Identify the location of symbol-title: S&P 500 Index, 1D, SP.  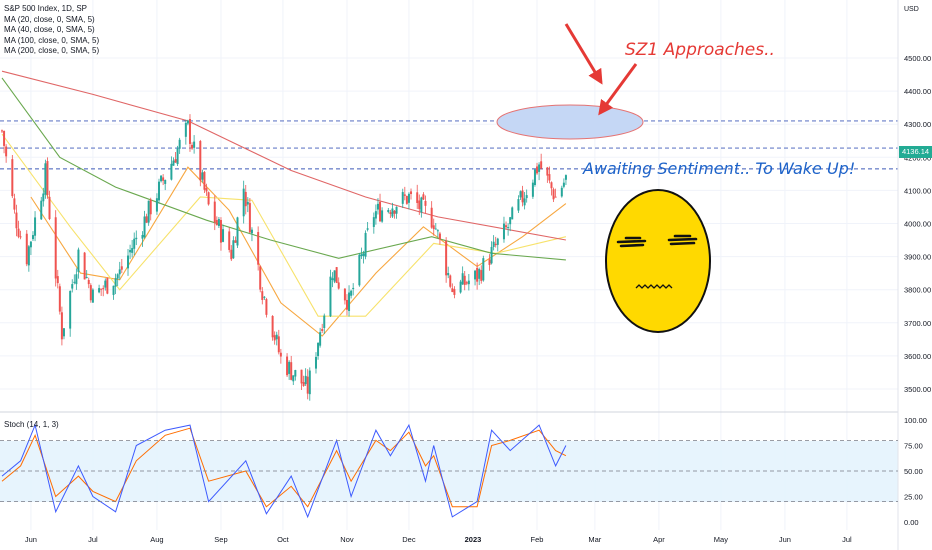
(46, 8).